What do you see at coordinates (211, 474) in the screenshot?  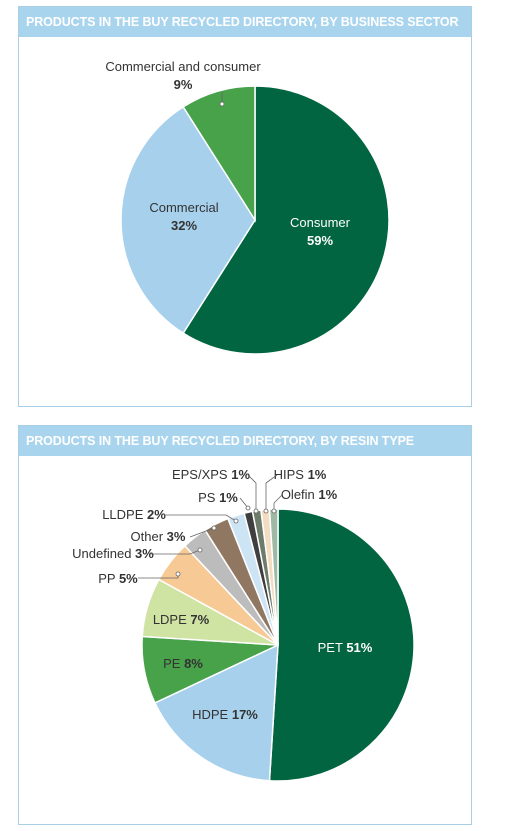 I see `resin-label-eps-xps: EPS/XPS 1%` at bounding box center [211, 474].